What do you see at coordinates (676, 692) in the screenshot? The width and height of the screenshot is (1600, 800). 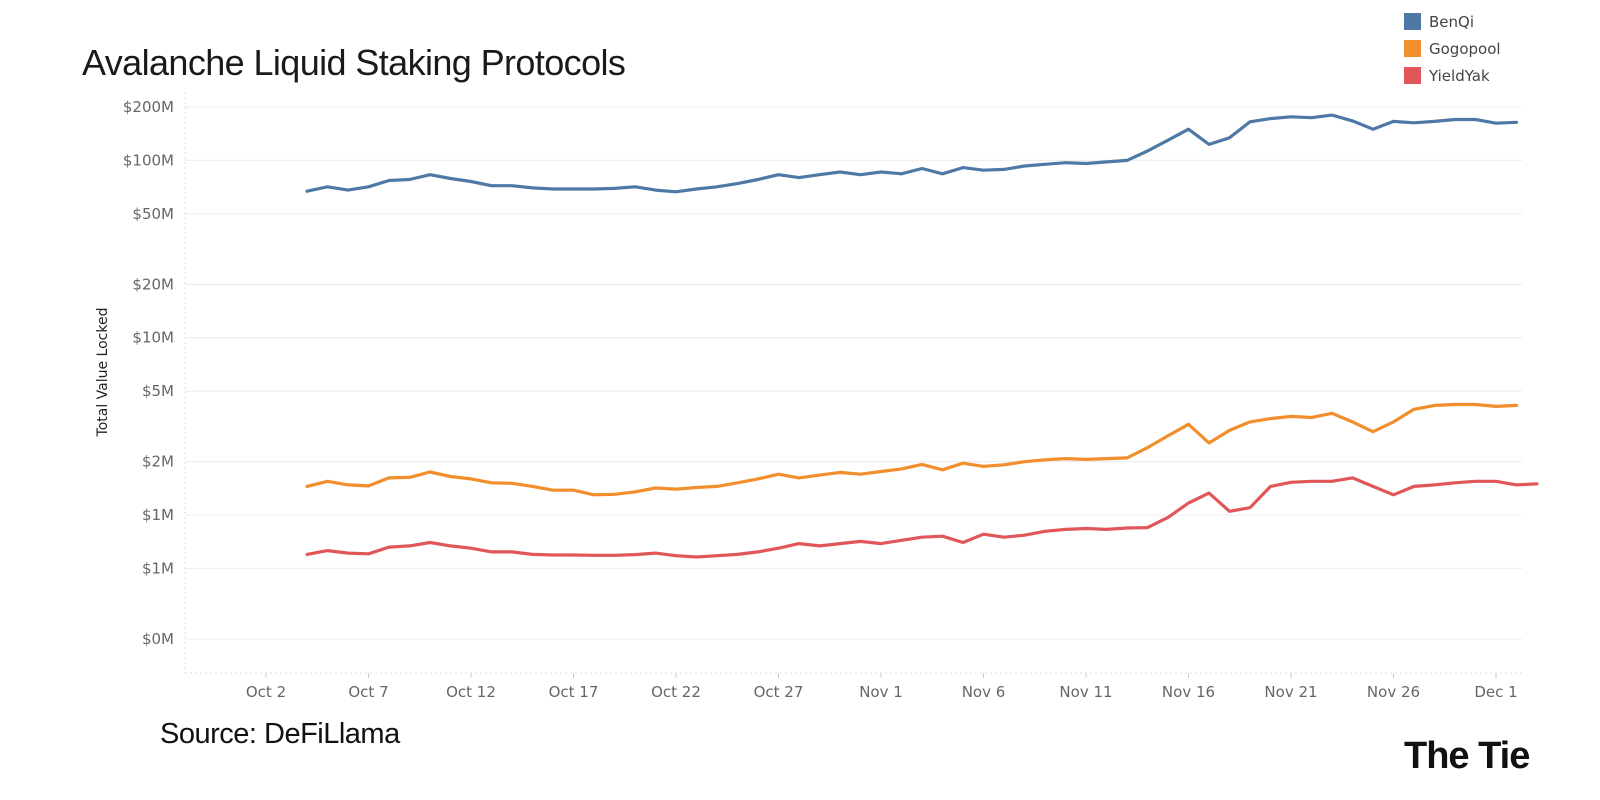 I see `x-tick-label: Oct 22` at bounding box center [676, 692].